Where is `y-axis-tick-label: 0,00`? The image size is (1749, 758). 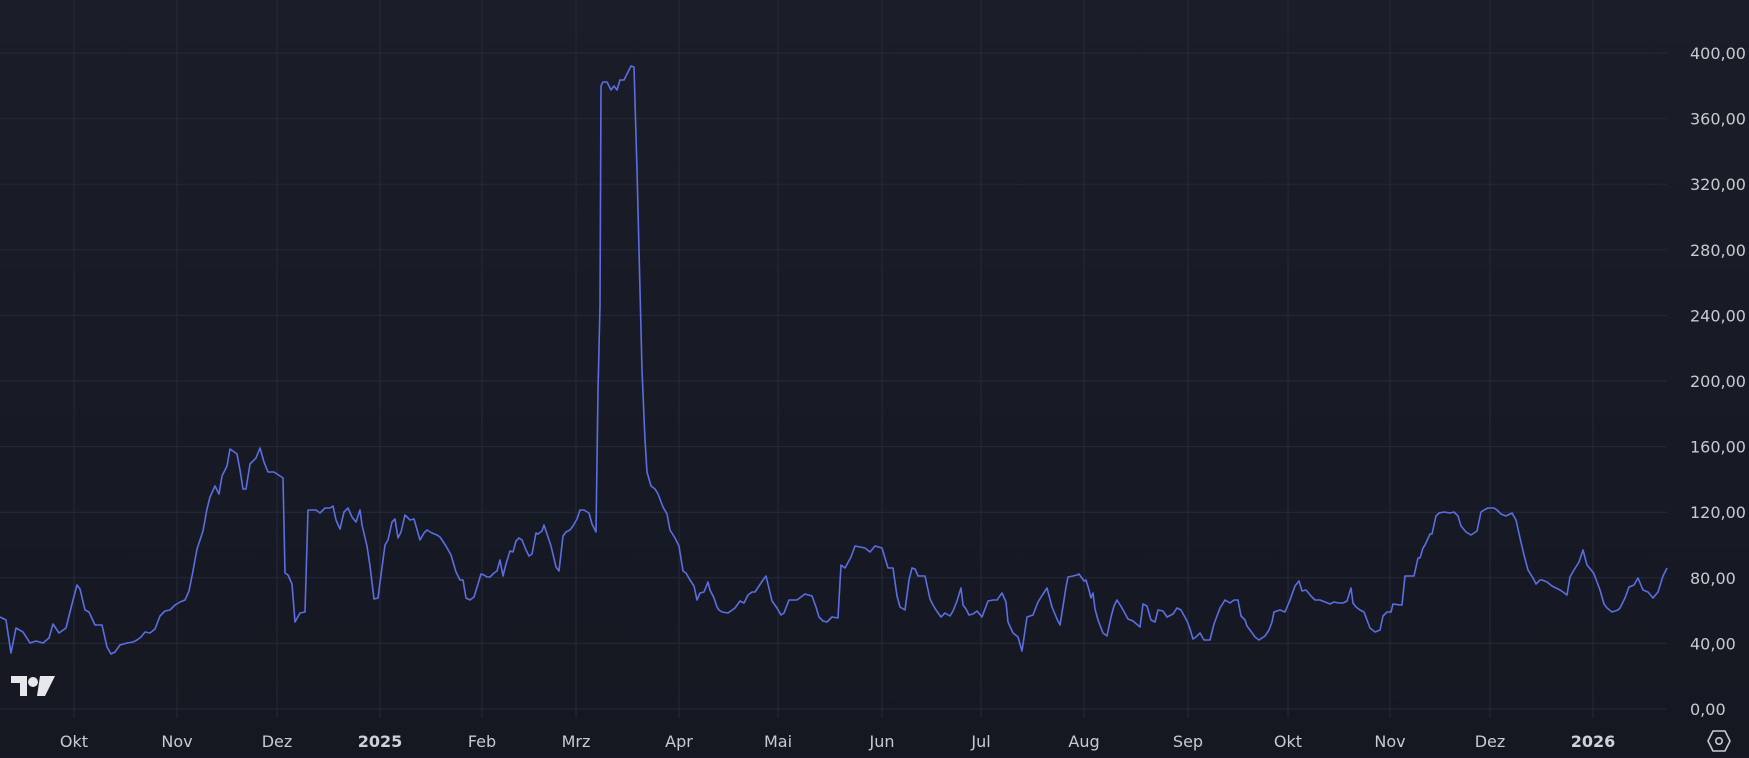
y-axis-tick-label: 0,00 is located at coordinates (1708, 709).